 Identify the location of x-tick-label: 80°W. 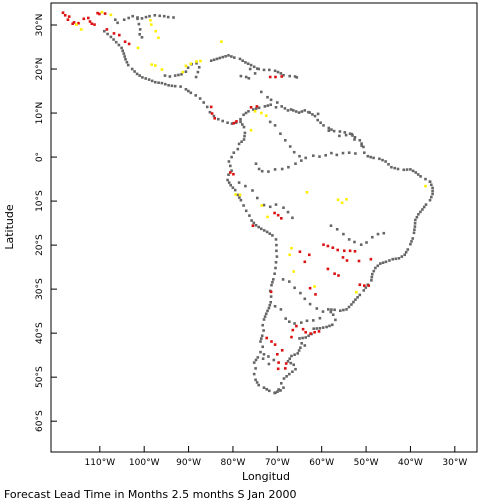
(233, 463).